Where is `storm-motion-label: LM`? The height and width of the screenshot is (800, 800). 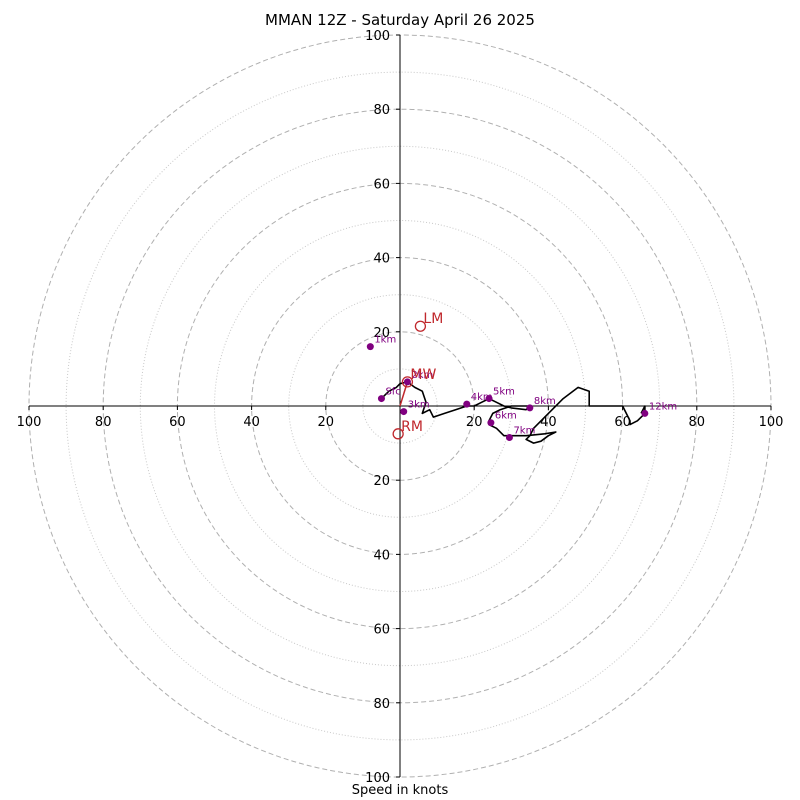
storm-motion-label: LM is located at coordinates (433, 319).